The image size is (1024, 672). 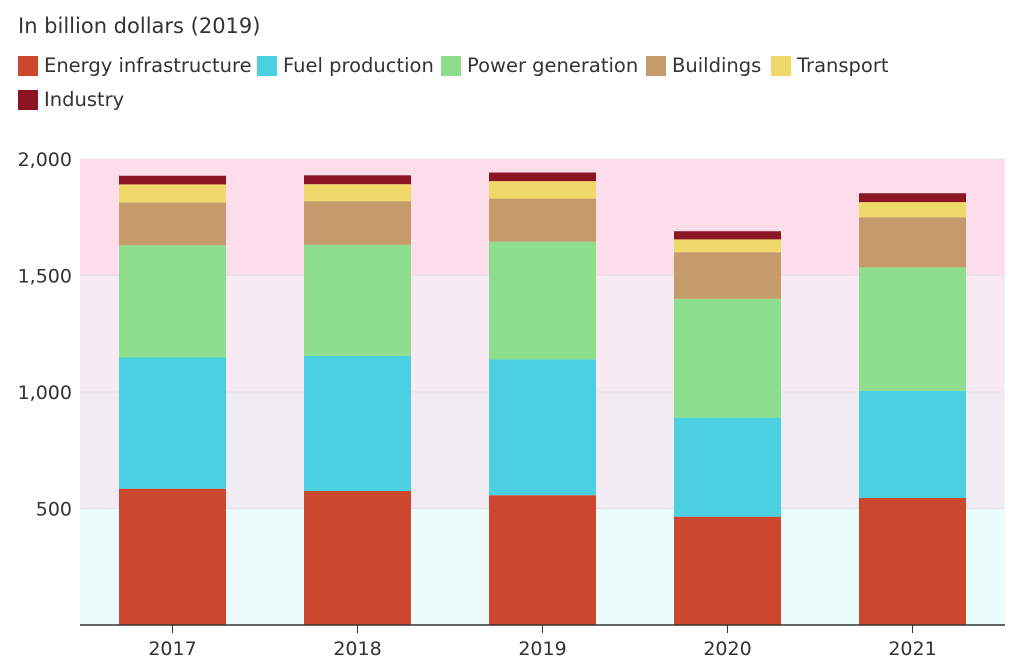 I want to click on legend-item-industry: Industry, so click(x=71, y=99).